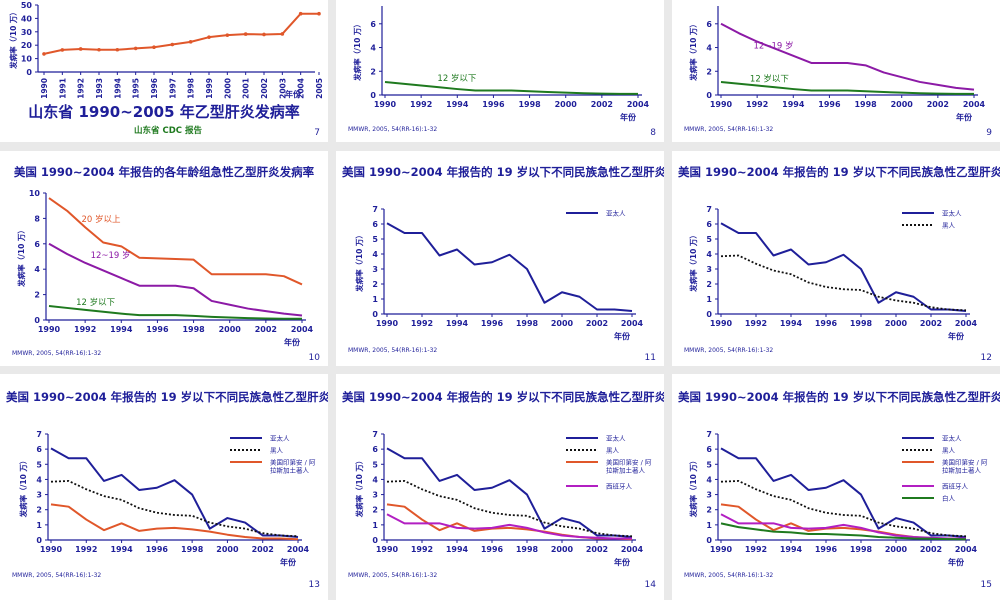 Image resolution: width=1000 pixels, height=600 pixels. Describe the element at coordinates (290, 470) in the screenshot. I see `legend-label: 拉斯加土著人` at that location.